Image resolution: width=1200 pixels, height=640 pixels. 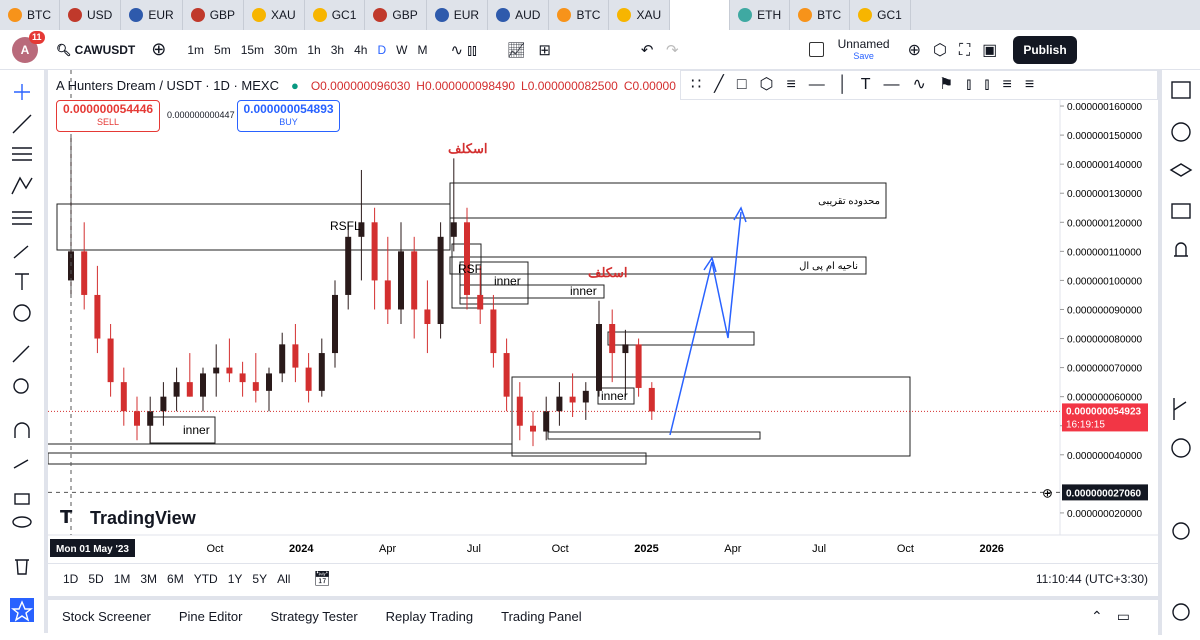 What do you see at coordinates (284, 578) in the screenshot?
I see `range-button: All` at bounding box center [284, 578].